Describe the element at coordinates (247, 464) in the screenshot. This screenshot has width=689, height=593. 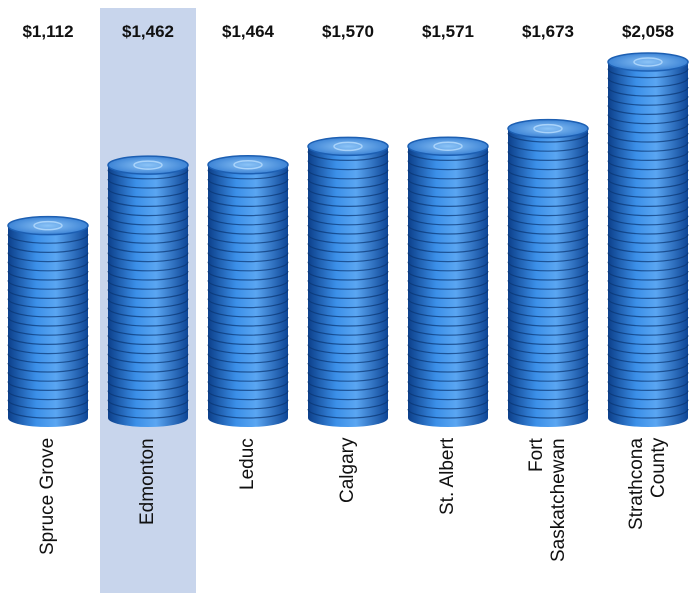
I see `category-label: Leduc` at that location.